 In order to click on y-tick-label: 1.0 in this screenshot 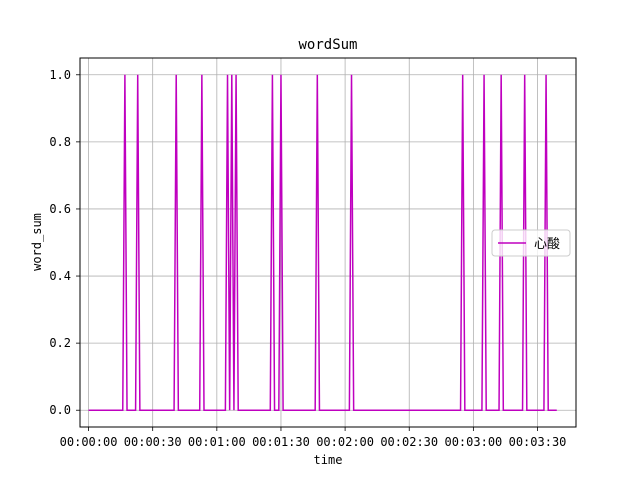, I will do `click(60, 75)`.